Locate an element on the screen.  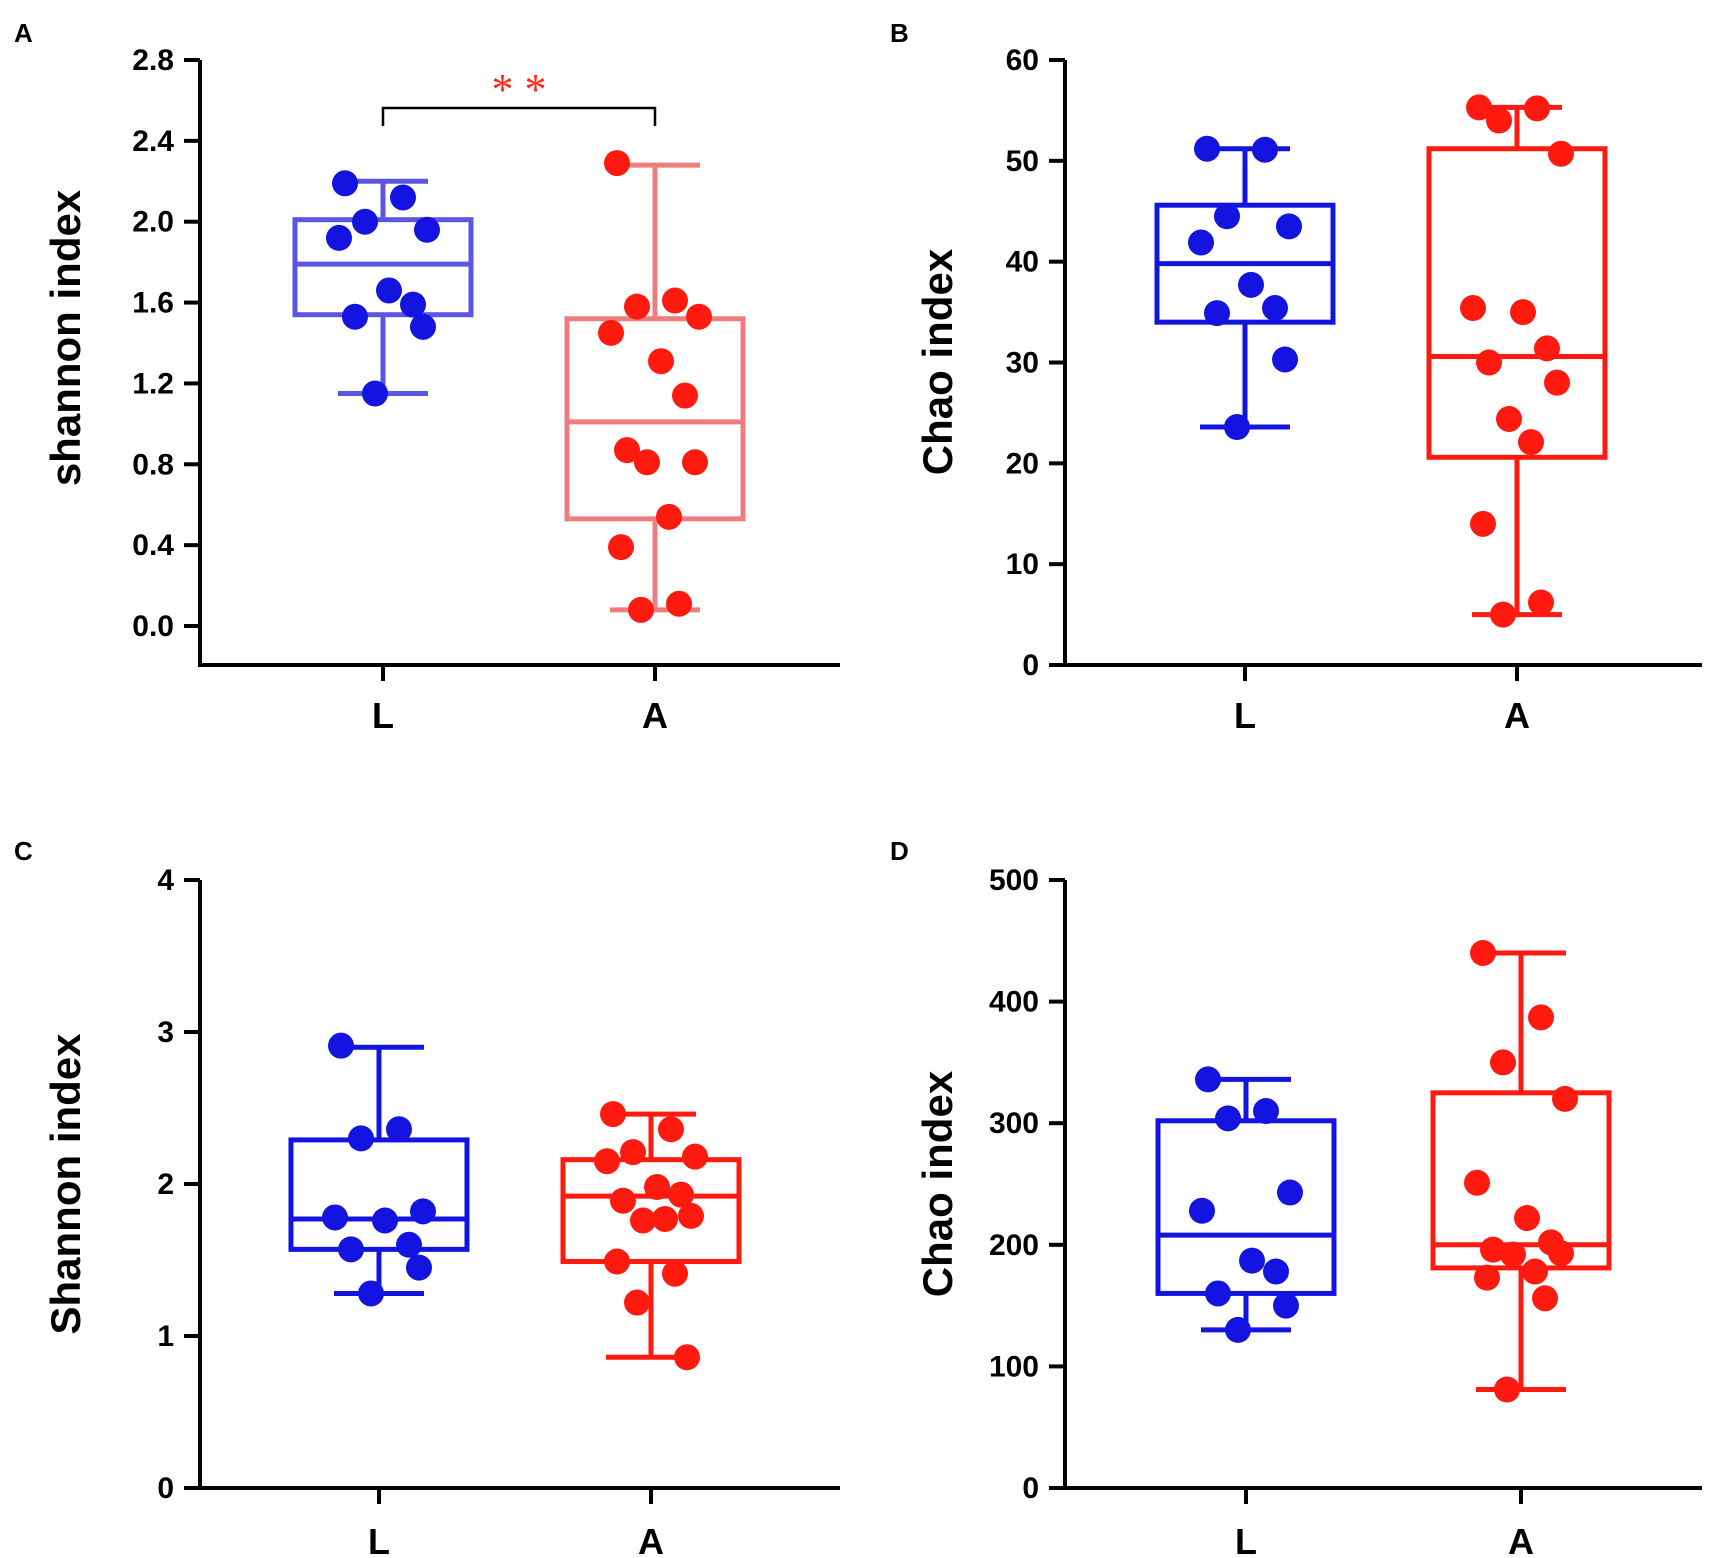
y-tick-label: 0.0 is located at coordinates (153, 626).